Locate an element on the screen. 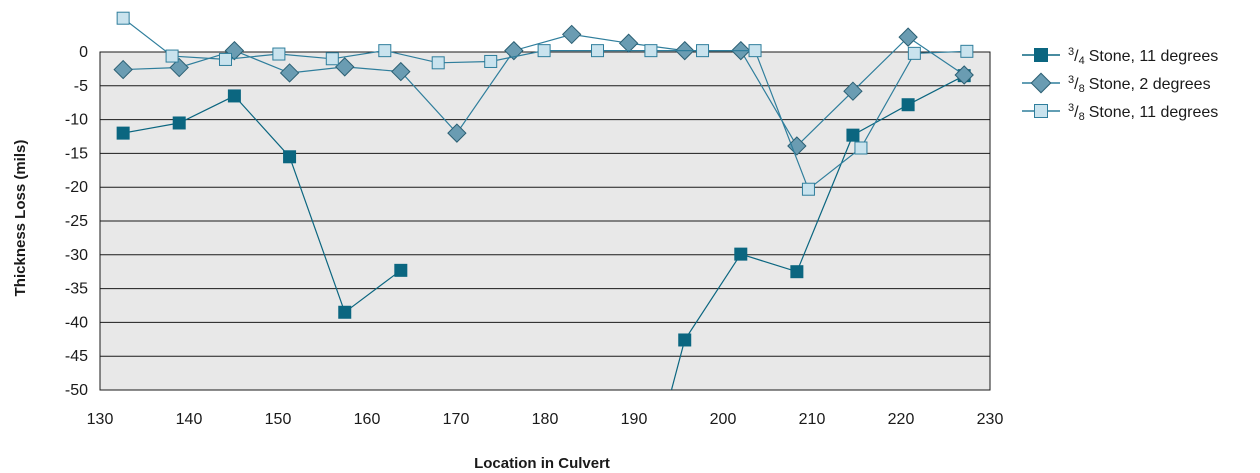  y-tick-label: -10 is located at coordinates (76, 120).